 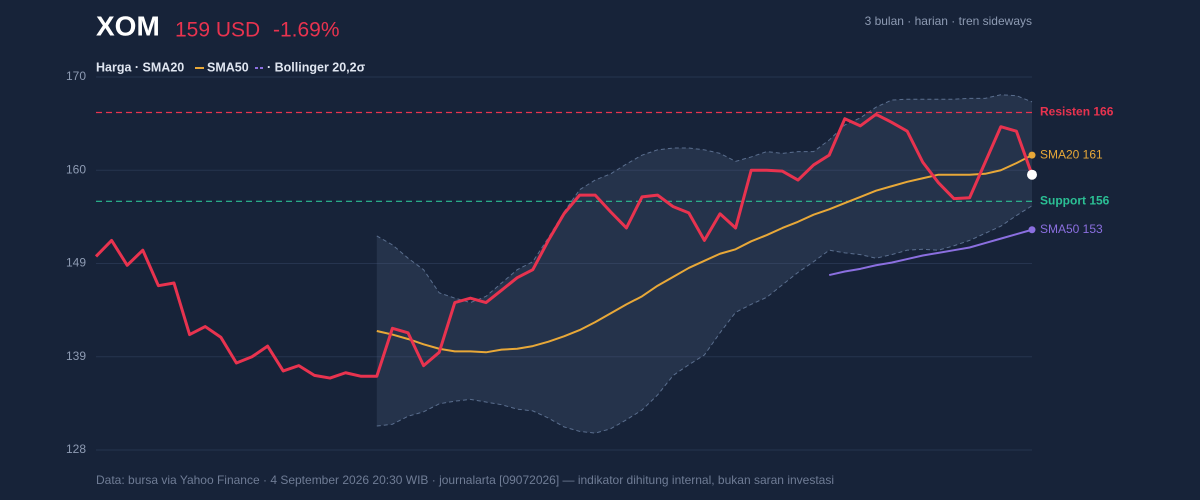 I want to click on level-label: Resisten 166, so click(x=1077, y=112).